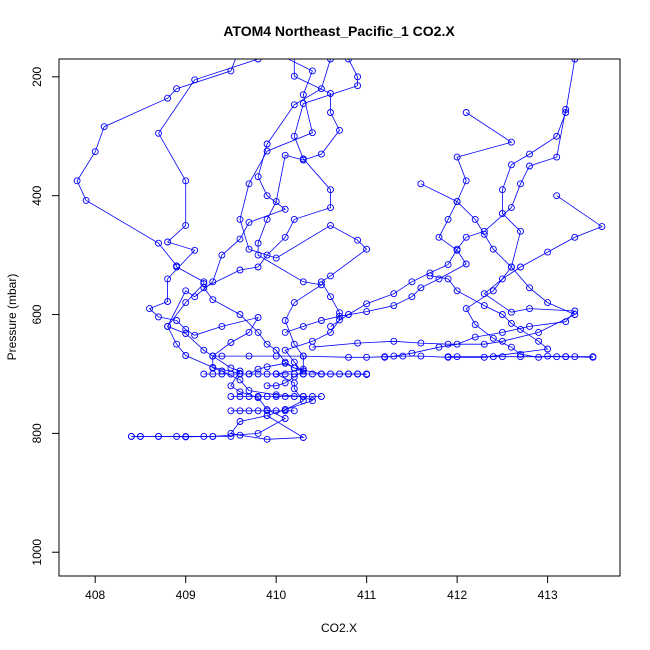 This screenshot has height=650, width=650. Describe the element at coordinates (95, 595) in the screenshot. I see `x-tick-label: 408` at that location.